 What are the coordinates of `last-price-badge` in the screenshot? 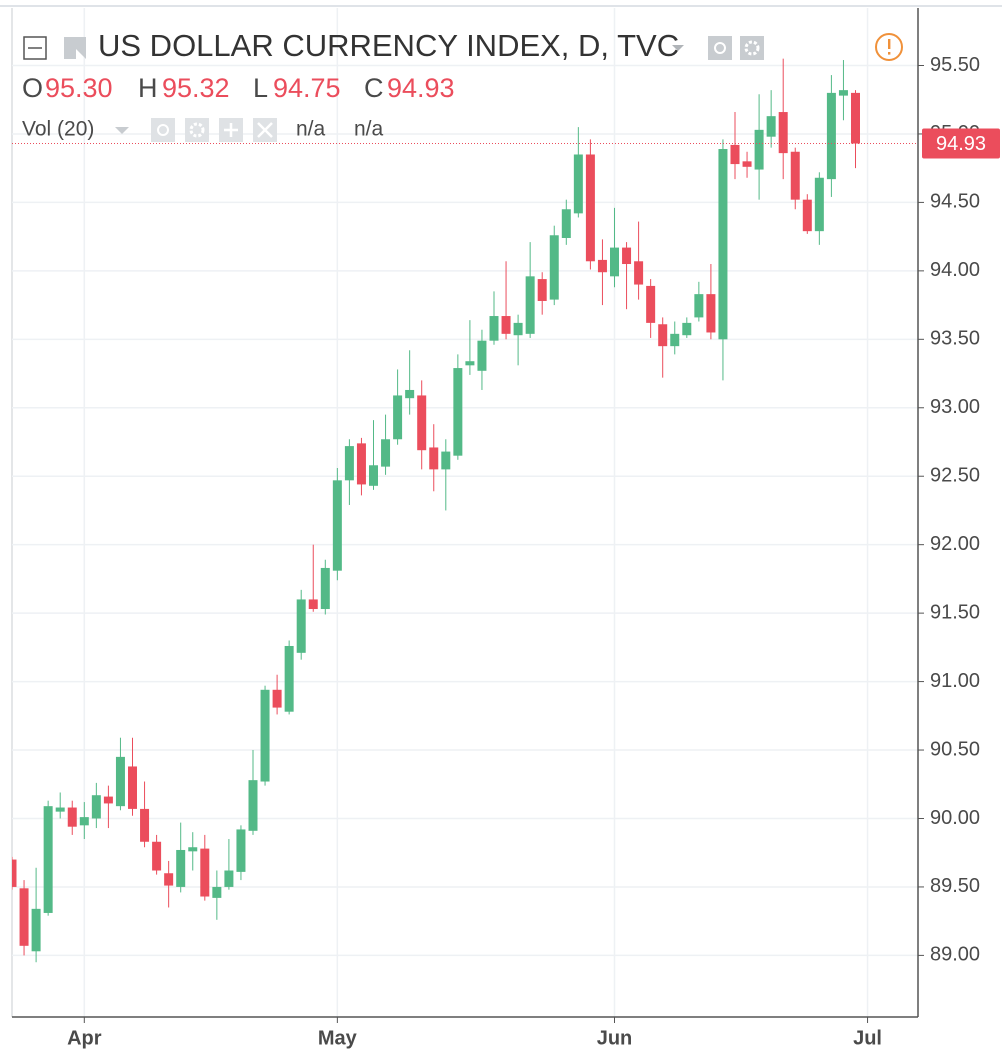 It's located at (961, 143).